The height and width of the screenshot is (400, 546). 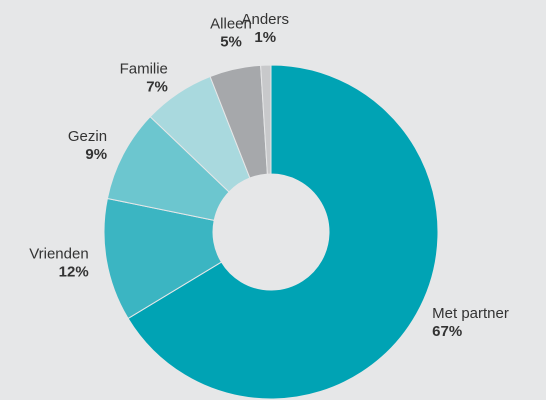 What do you see at coordinates (157, 86) in the screenshot?
I see `slice-value-label: 7%` at bounding box center [157, 86].